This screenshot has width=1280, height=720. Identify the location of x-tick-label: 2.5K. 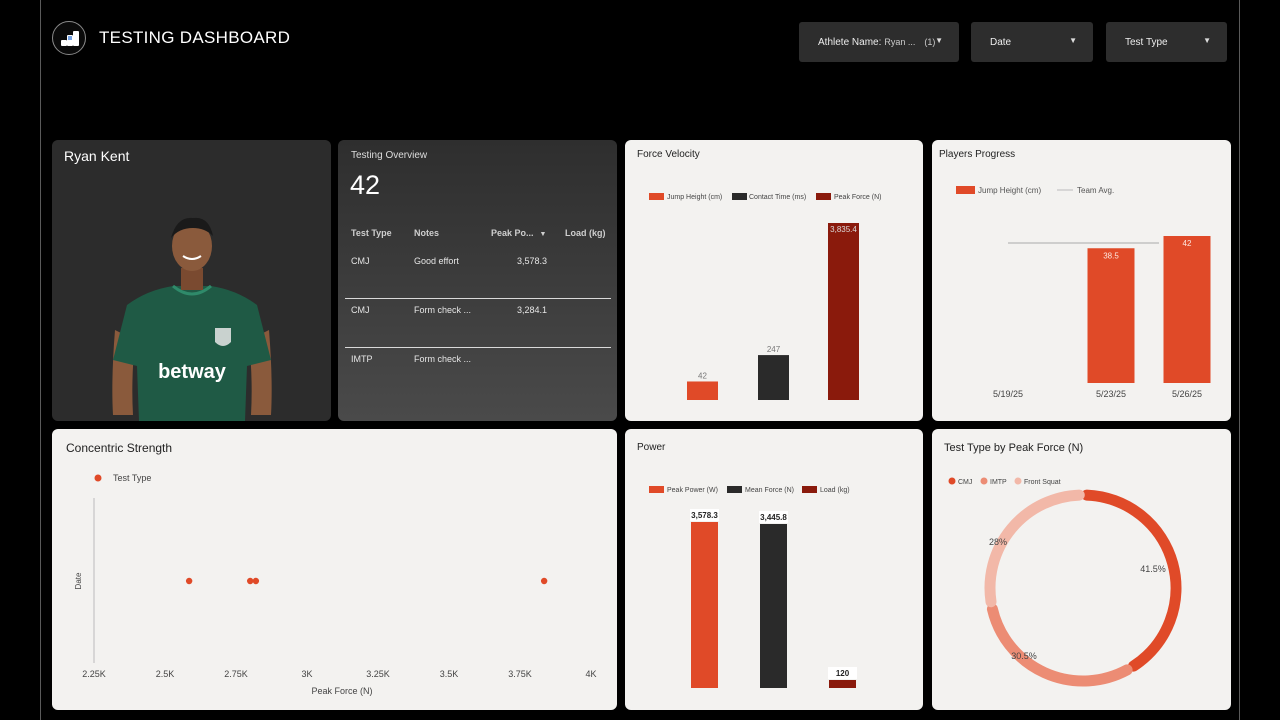
(165, 674).